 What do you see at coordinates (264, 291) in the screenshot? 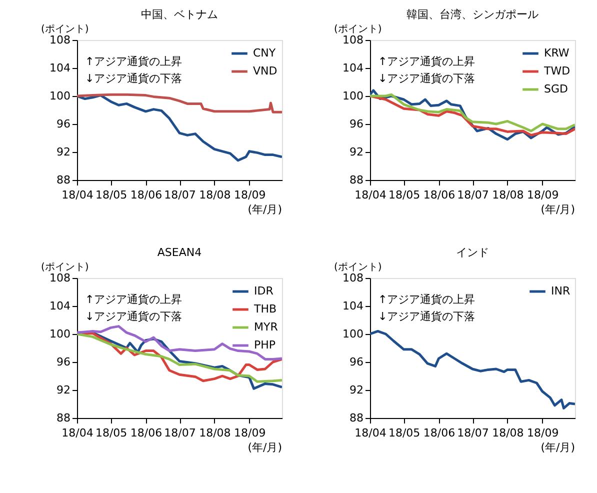
I see `legend-label: IDR` at bounding box center [264, 291].